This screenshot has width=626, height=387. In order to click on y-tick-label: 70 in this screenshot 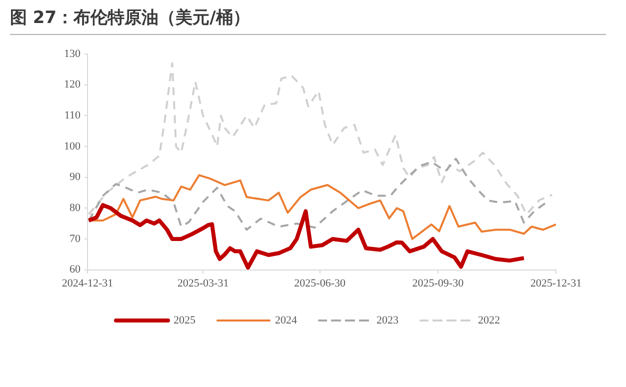, I will do `click(75, 238)`.